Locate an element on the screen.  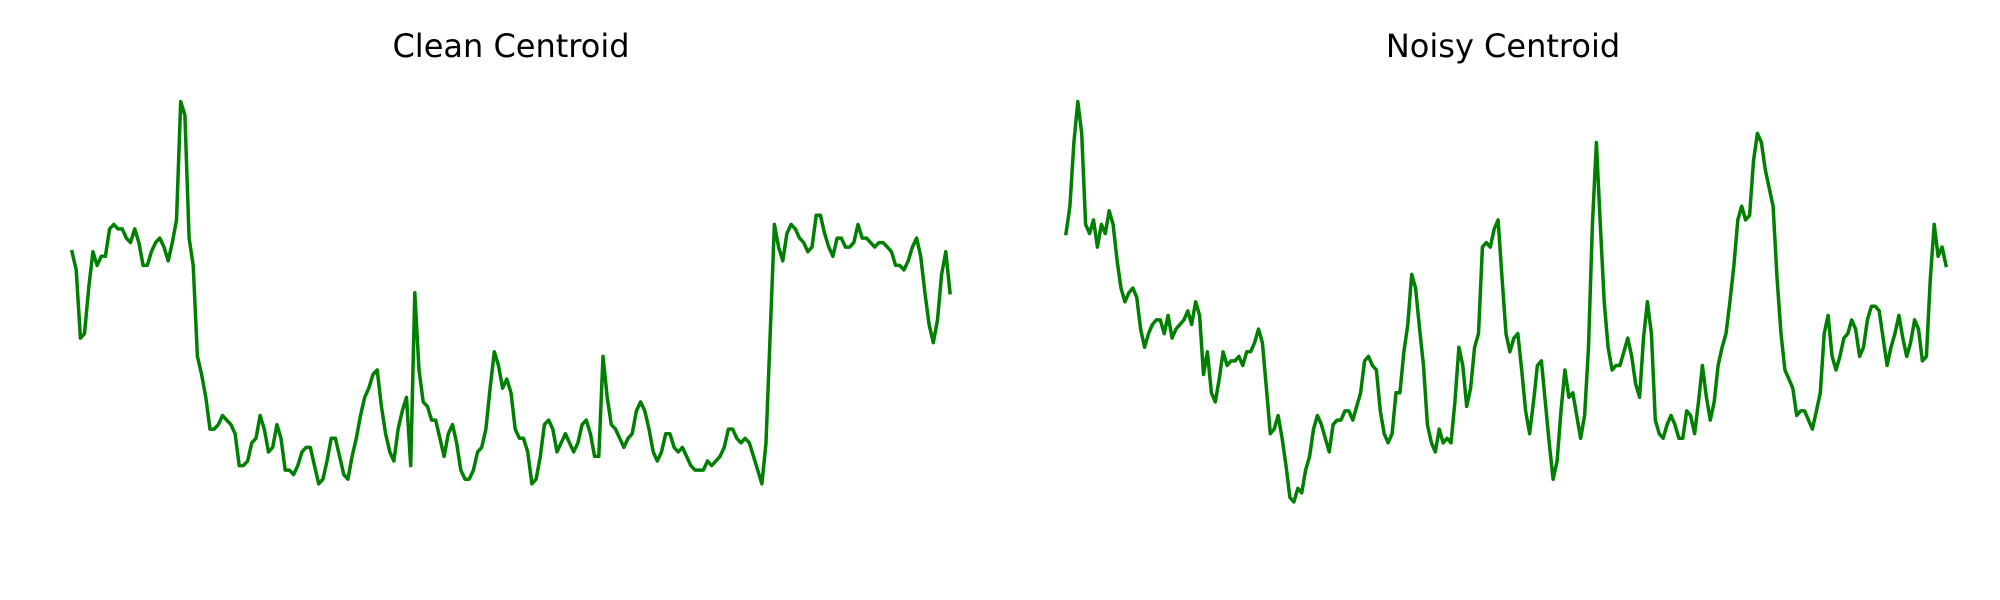
chart-title: Noisy Centroid is located at coordinates (1503, 46).